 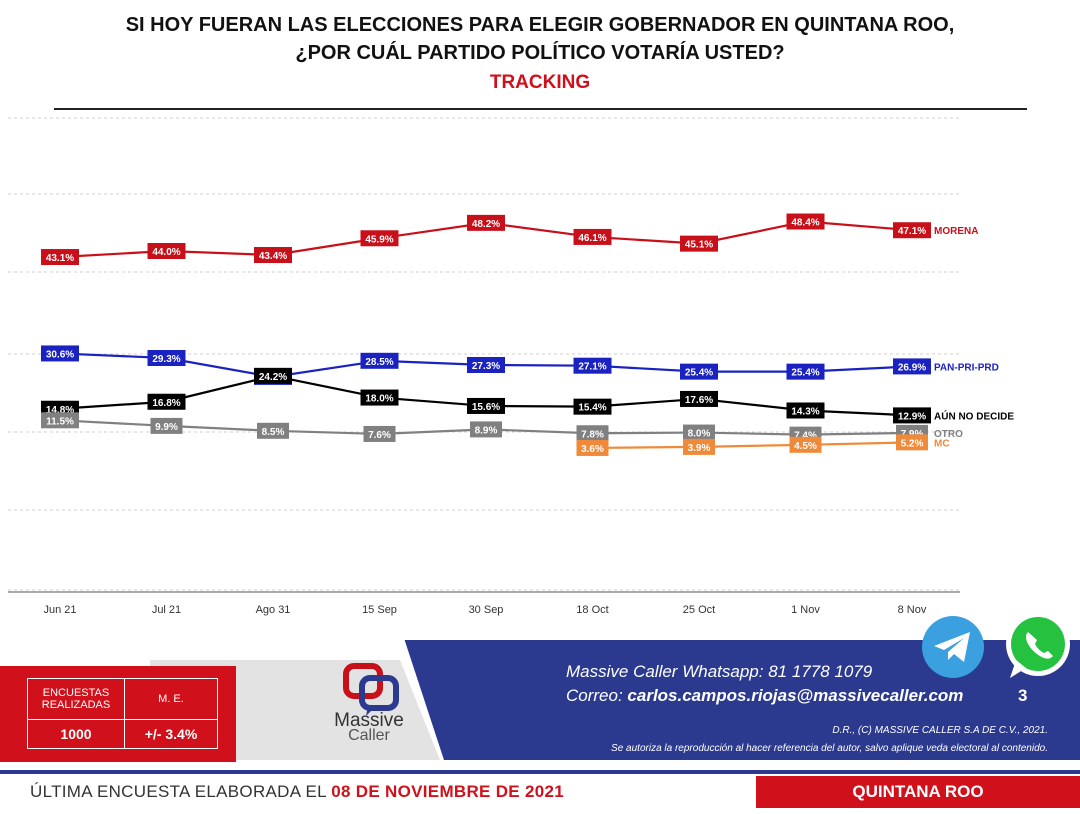 What do you see at coordinates (60, 410) in the screenshot?
I see `data-label: 14.8%` at bounding box center [60, 410].